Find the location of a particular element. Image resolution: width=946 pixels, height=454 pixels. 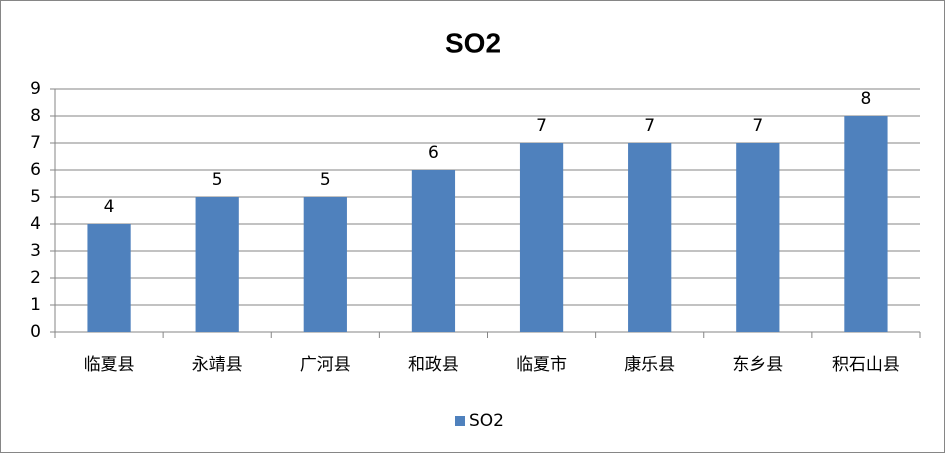

x-tick-label: 临夏市 is located at coordinates (541, 365).